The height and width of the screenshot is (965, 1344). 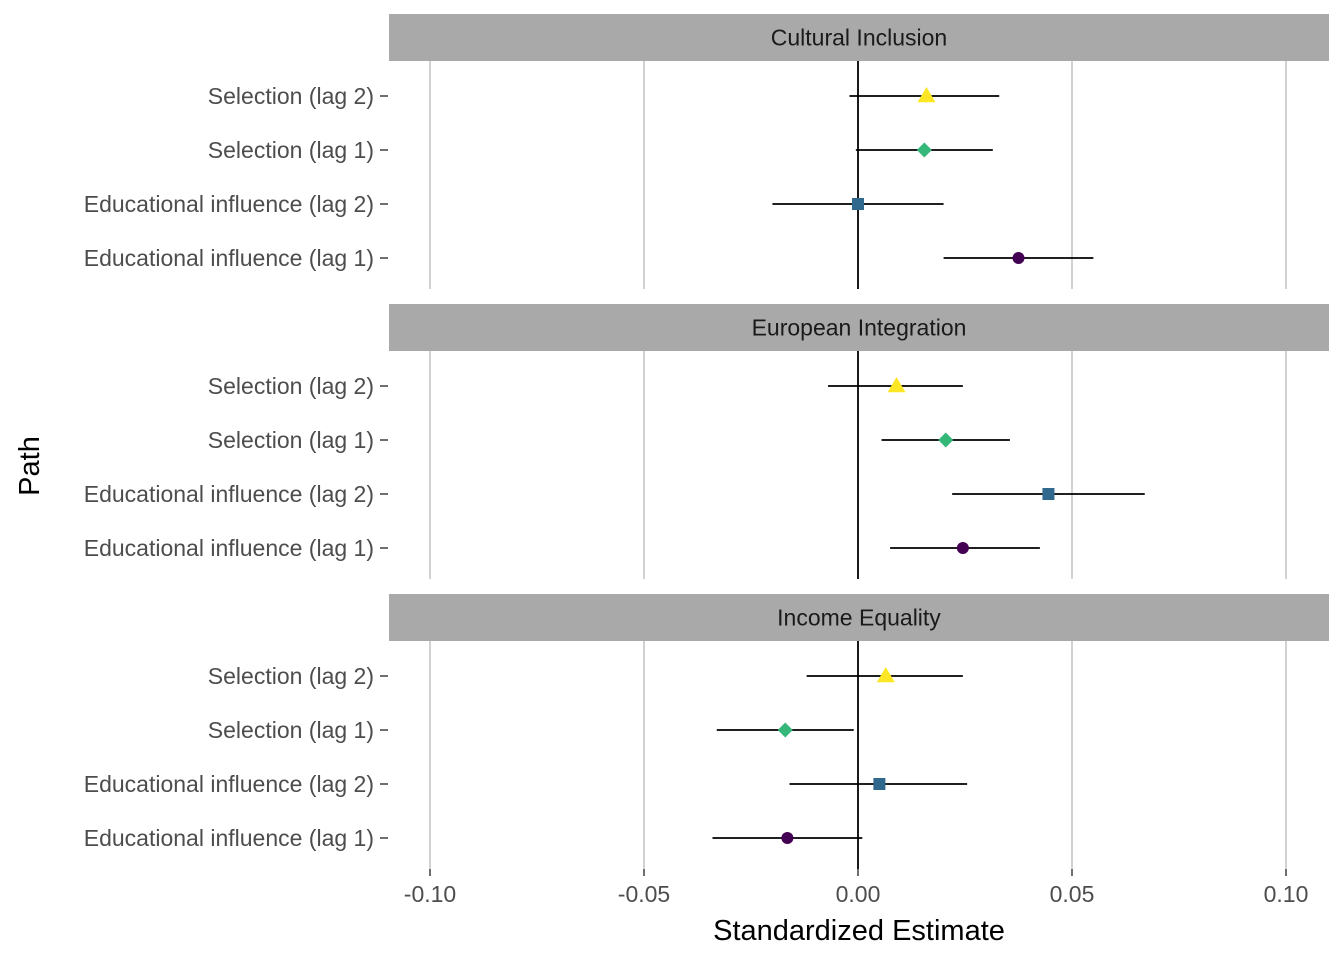 I want to click on x-tick-label: 0.10, so click(x=1286, y=894).